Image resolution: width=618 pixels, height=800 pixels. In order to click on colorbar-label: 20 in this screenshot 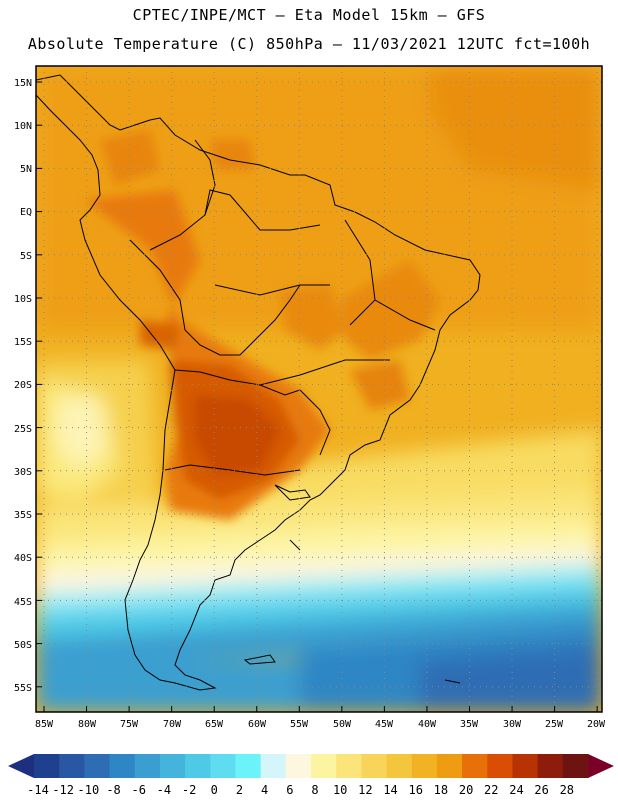, I will do `click(466, 790)`.